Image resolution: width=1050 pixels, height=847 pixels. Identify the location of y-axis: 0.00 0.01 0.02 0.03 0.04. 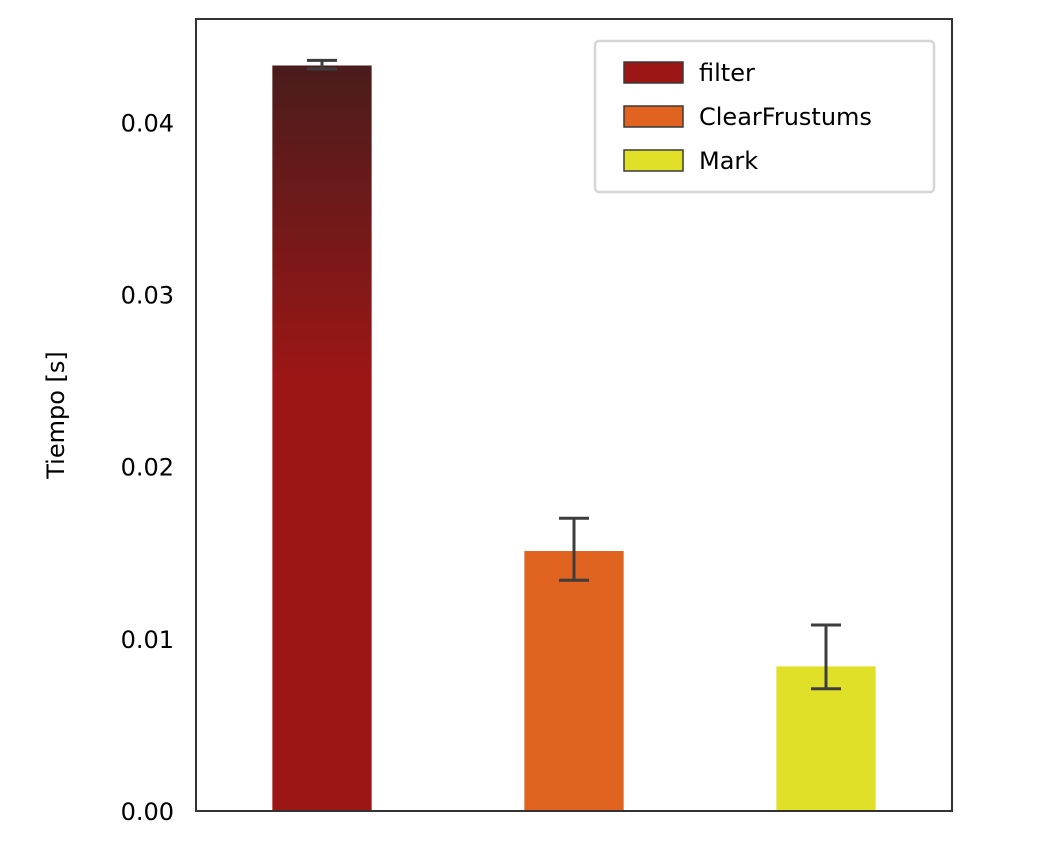
(147, 467).